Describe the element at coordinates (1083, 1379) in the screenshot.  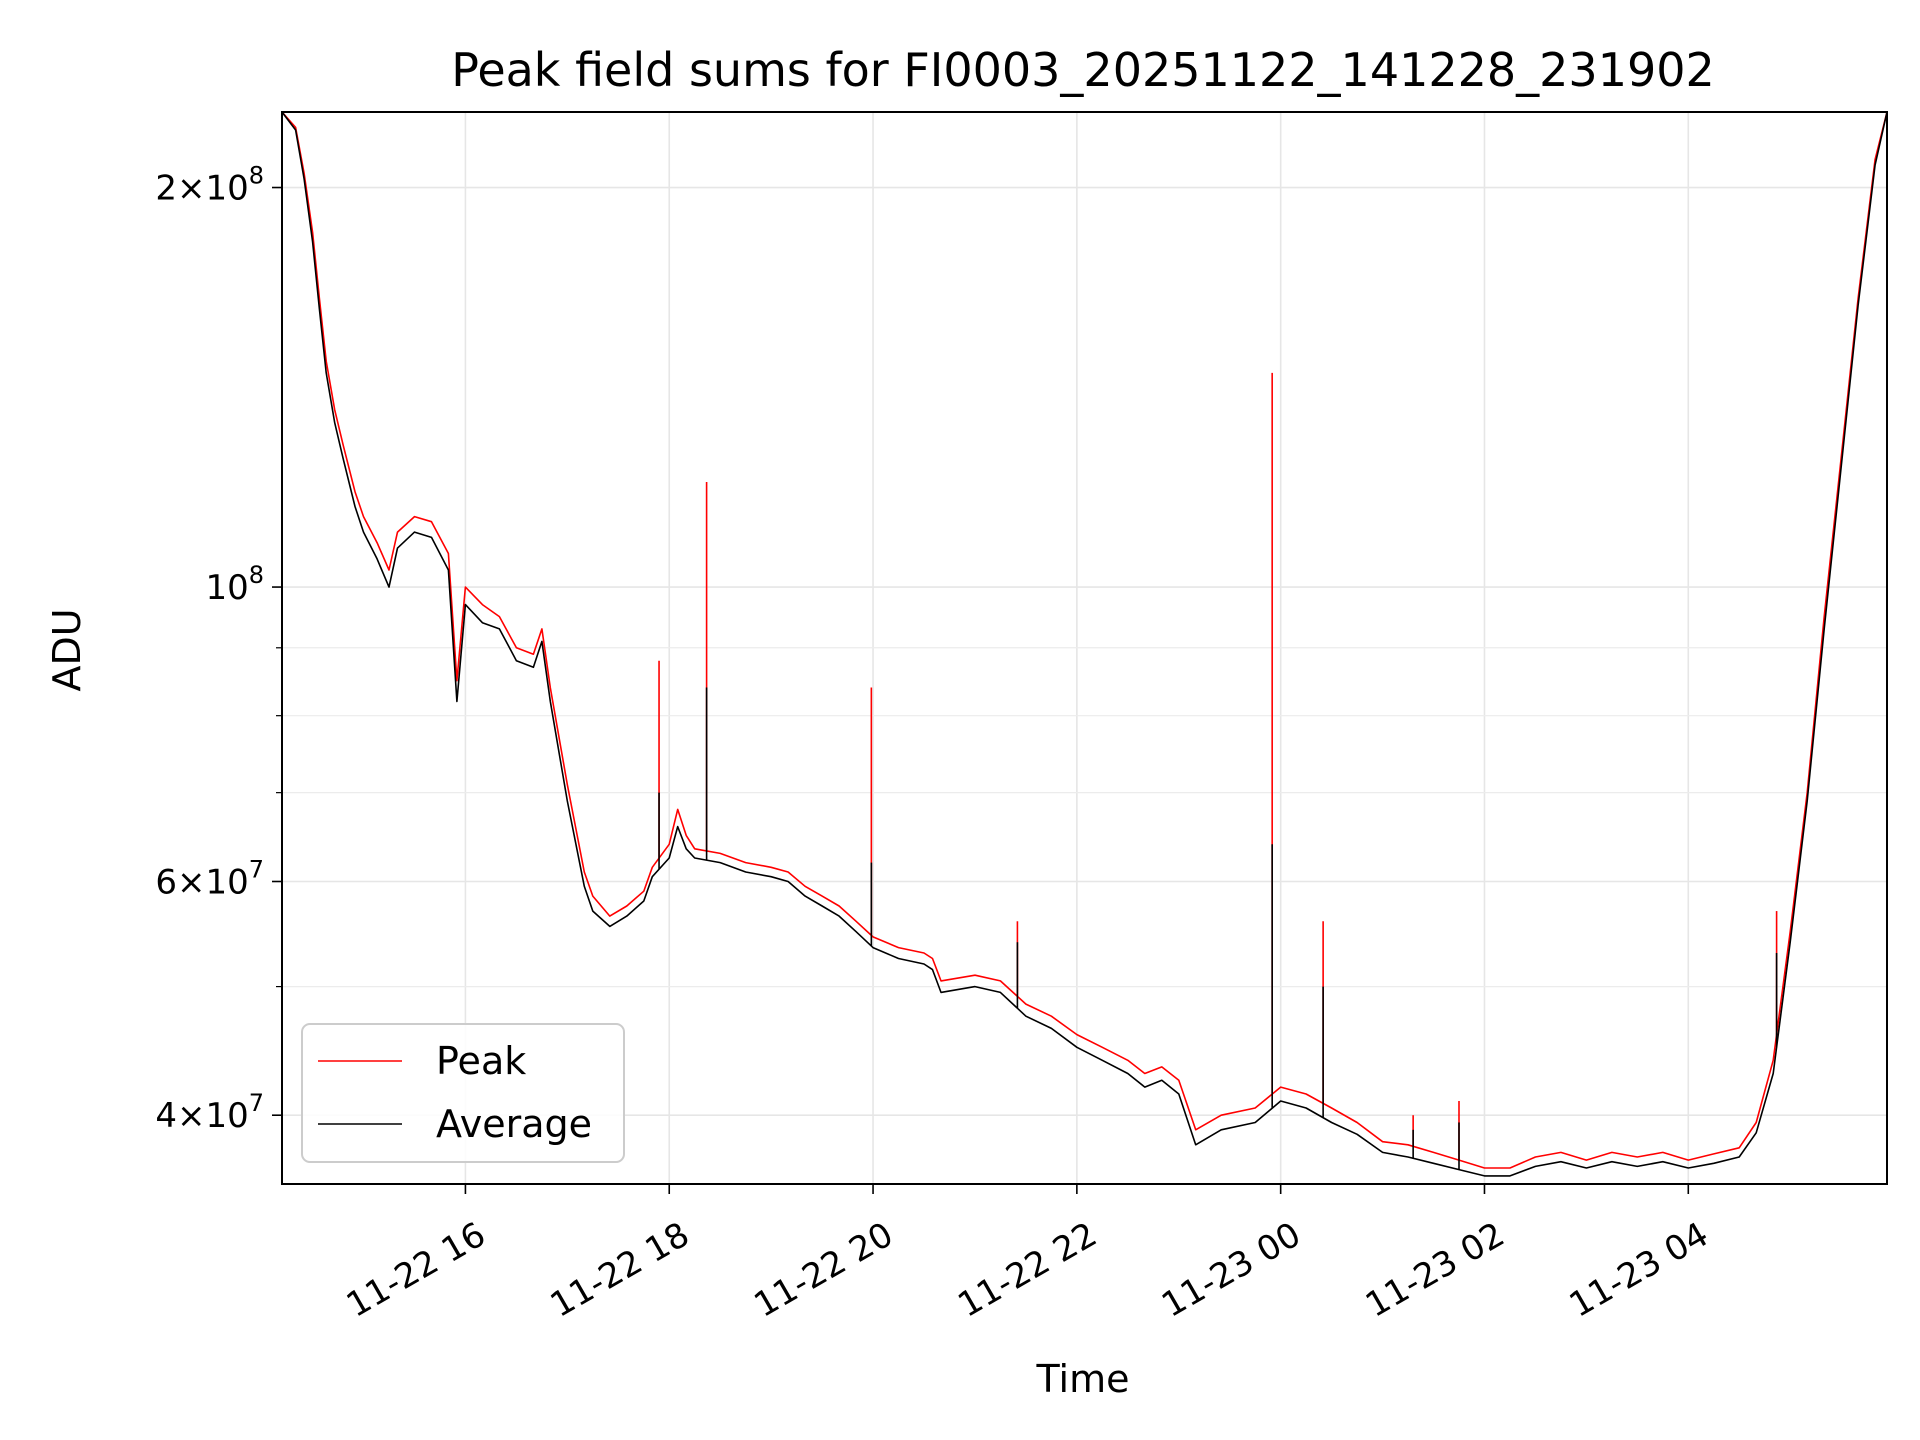
I see `x-axis-label: Time` at that location.